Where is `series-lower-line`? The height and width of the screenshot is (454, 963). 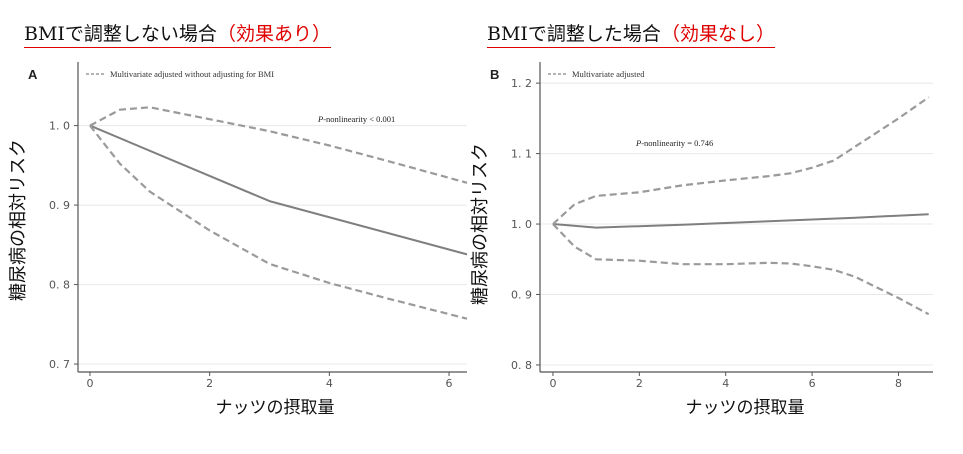
series-lower-line is located at coordinates (741, 269).